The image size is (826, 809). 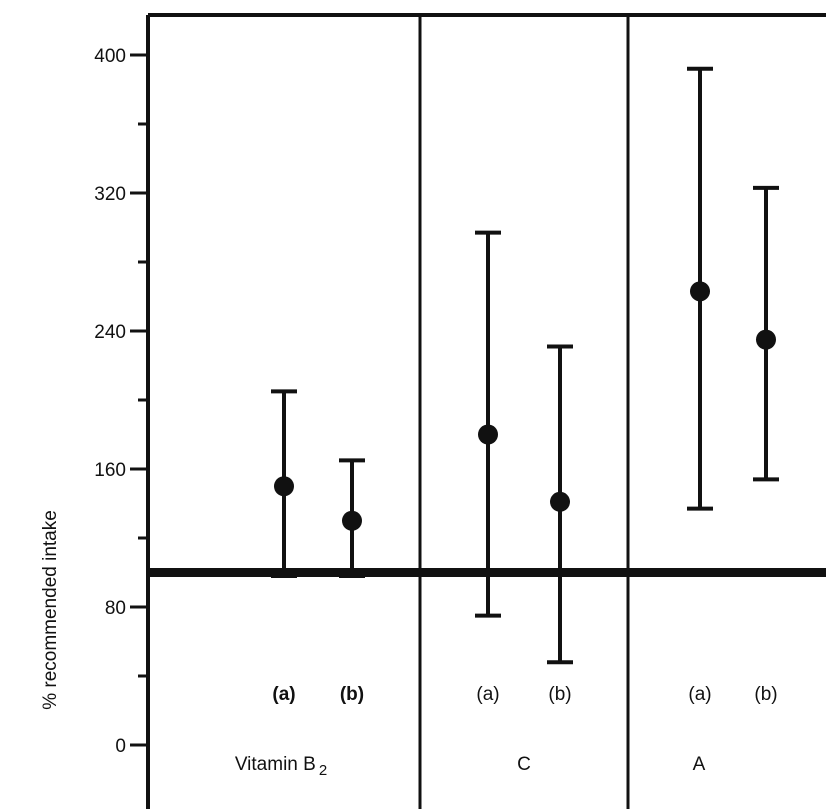 What do you see at coordinates (50, 610) in the screenshot?
I see `y-axis-title: % recommended intake` at bounding box center [50, 610].